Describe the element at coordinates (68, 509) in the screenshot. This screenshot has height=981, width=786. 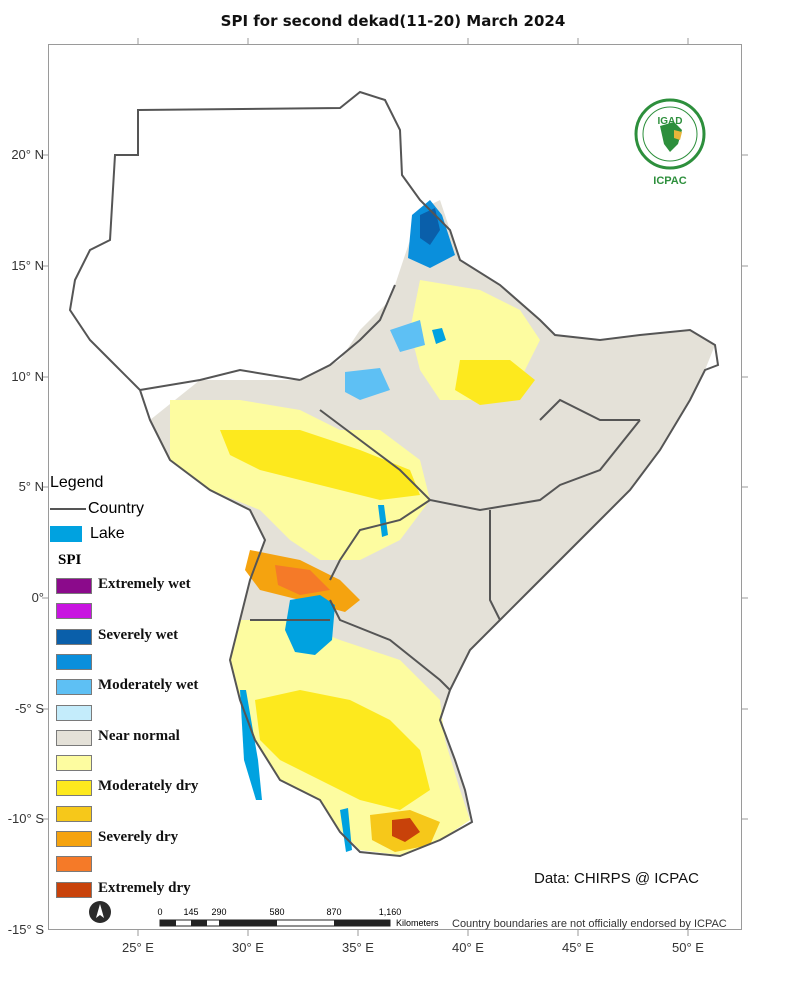
I see `legend-country-line` at that location.